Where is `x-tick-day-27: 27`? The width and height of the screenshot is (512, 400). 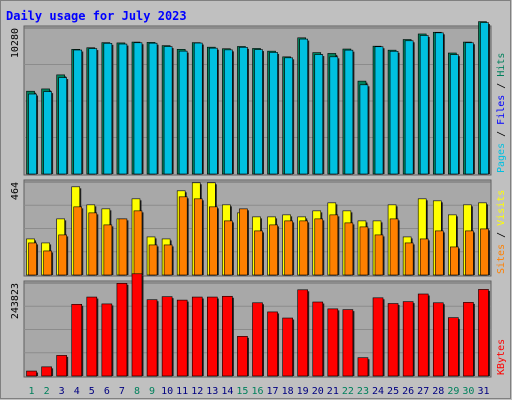
x-tick-day-27: 27 is located at coordinates (423, 391).